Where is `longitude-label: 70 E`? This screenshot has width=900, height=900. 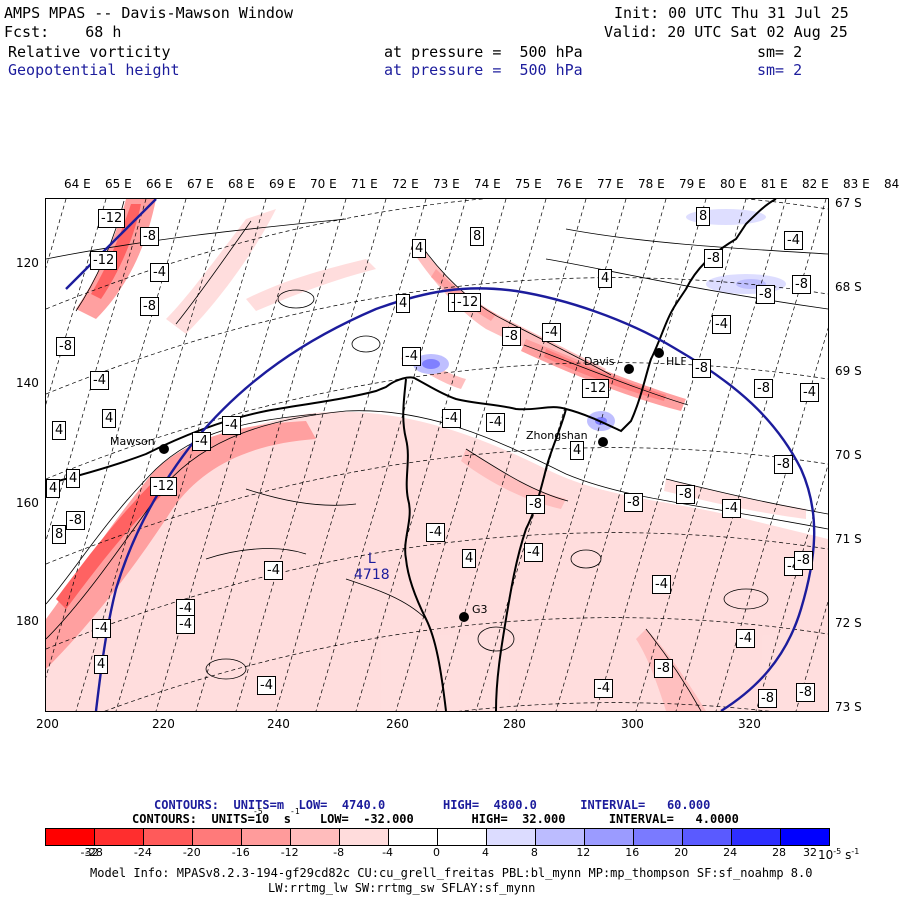 longitude-label: 70 E is located at coordinates (323, 184).